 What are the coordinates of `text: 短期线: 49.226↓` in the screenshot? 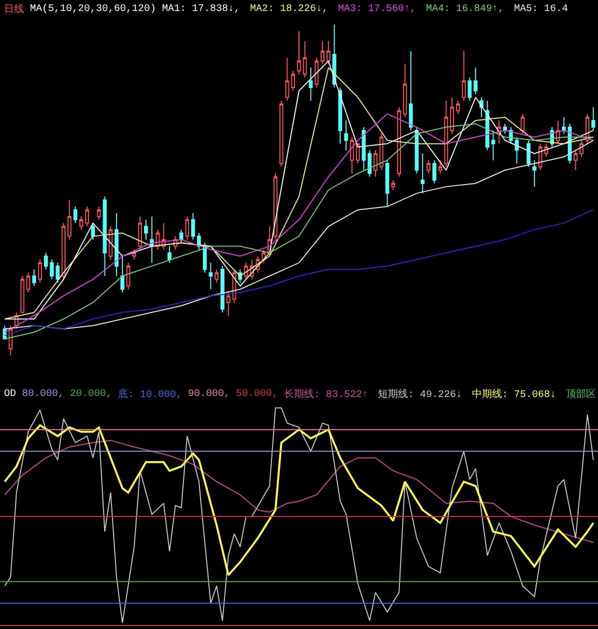 It's located at (420, 394).